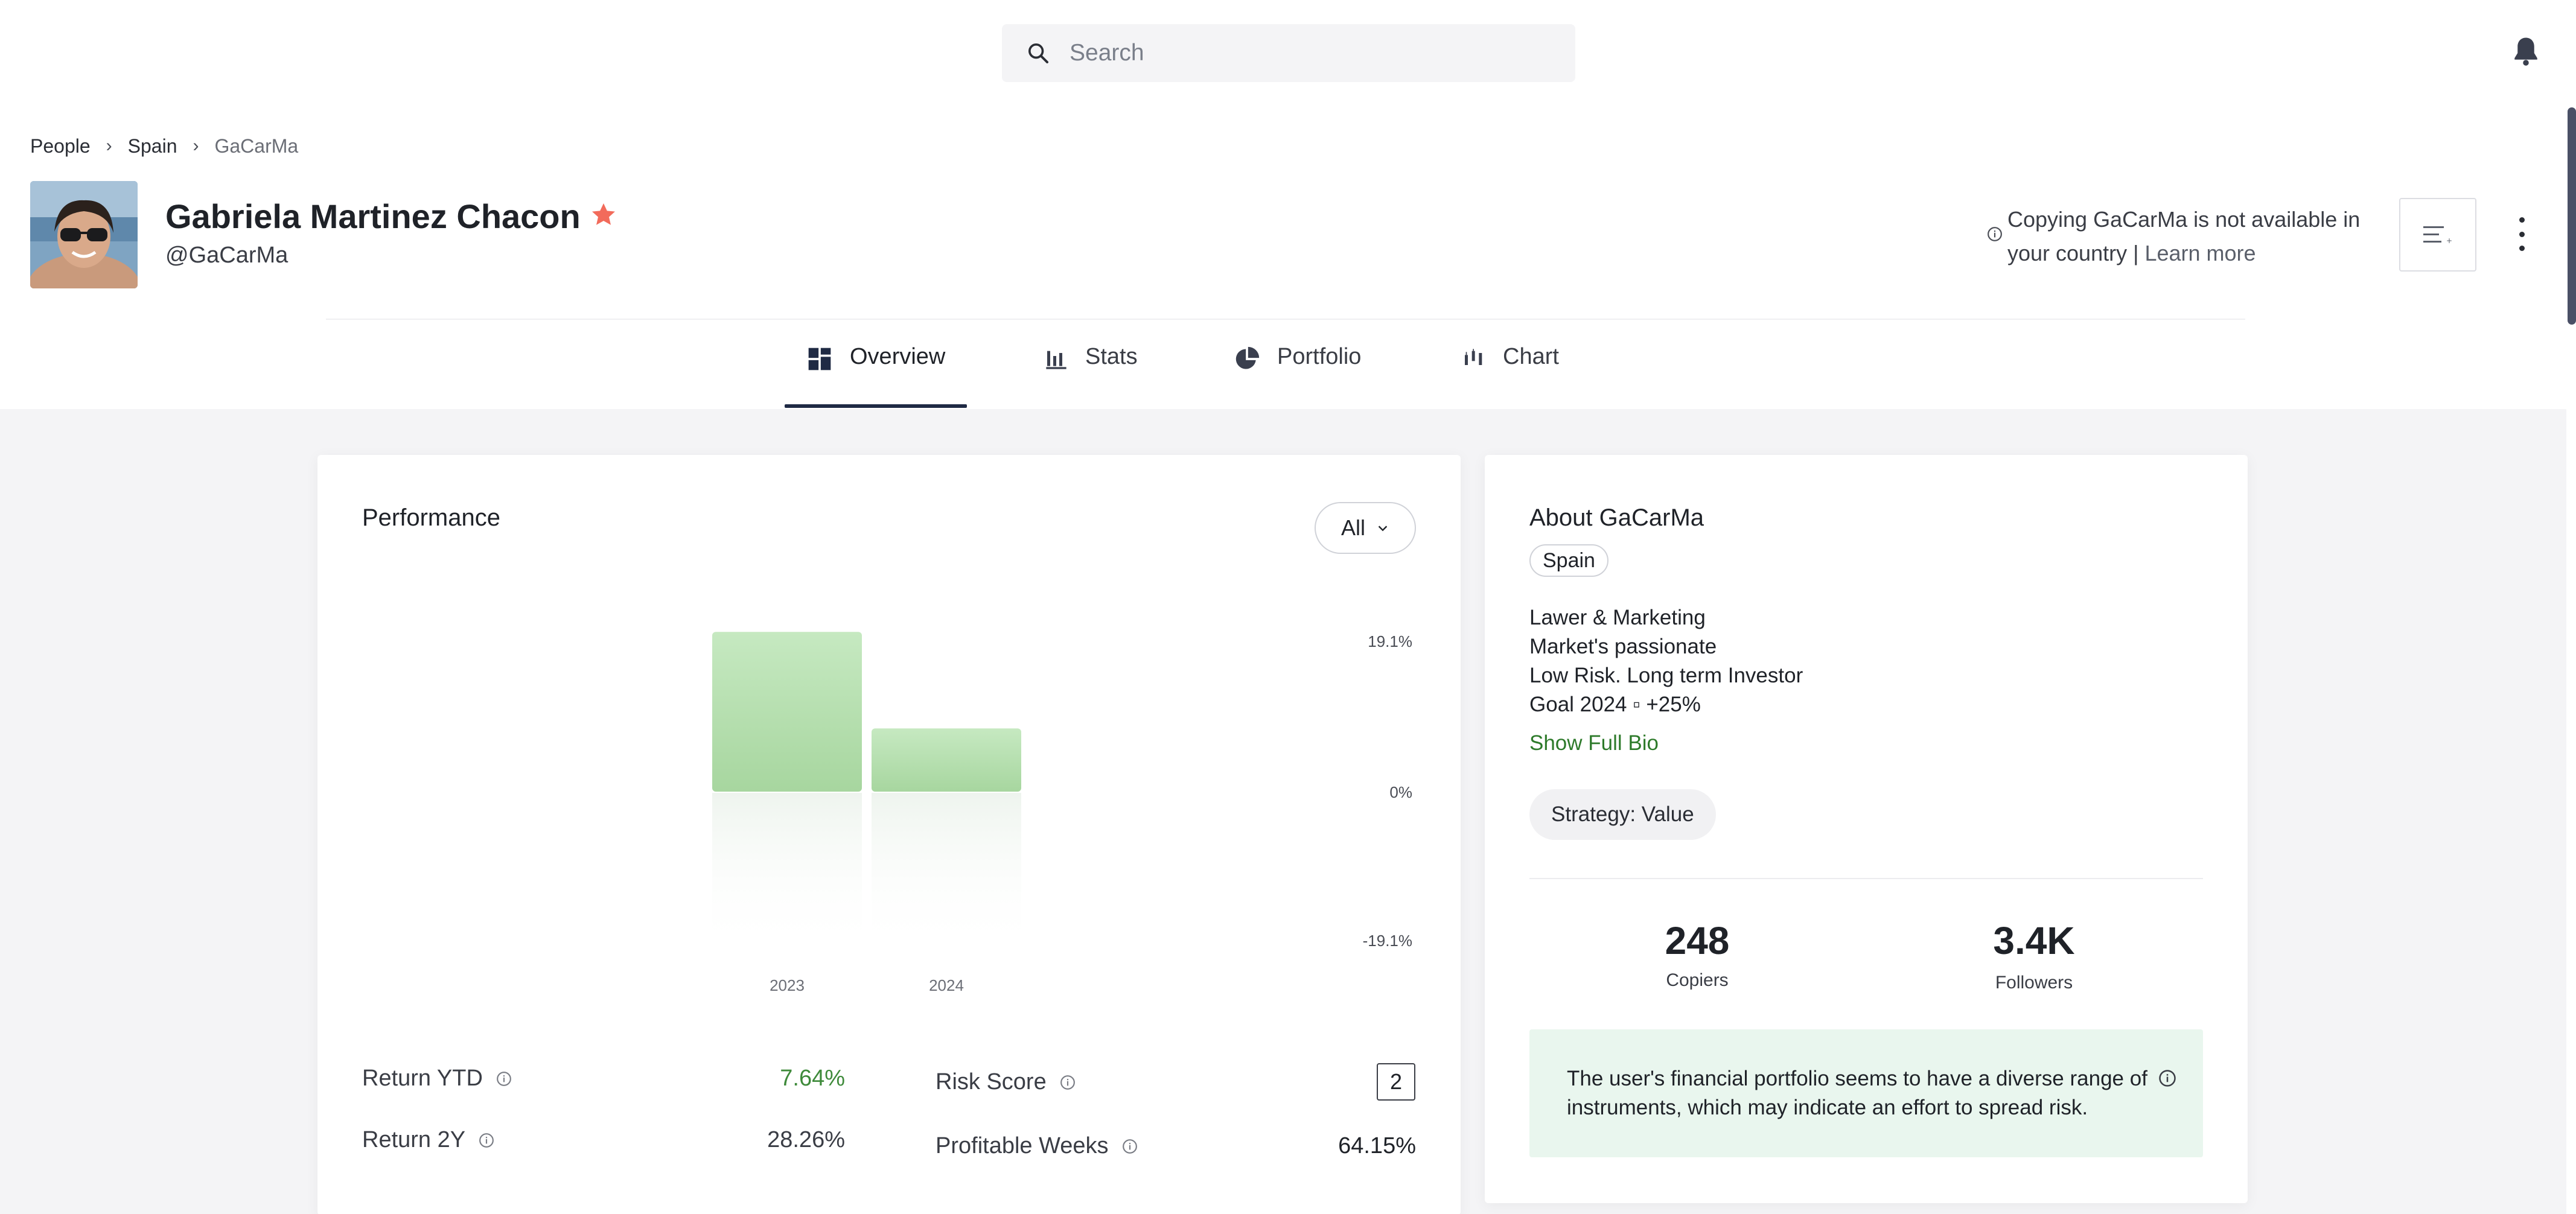 This screenshot has height=1214, width=2576. What do you see at coordinates (1056, 360) in the screenshot?
I see `bar-chart-icon` at bounding box center [1056, 360].